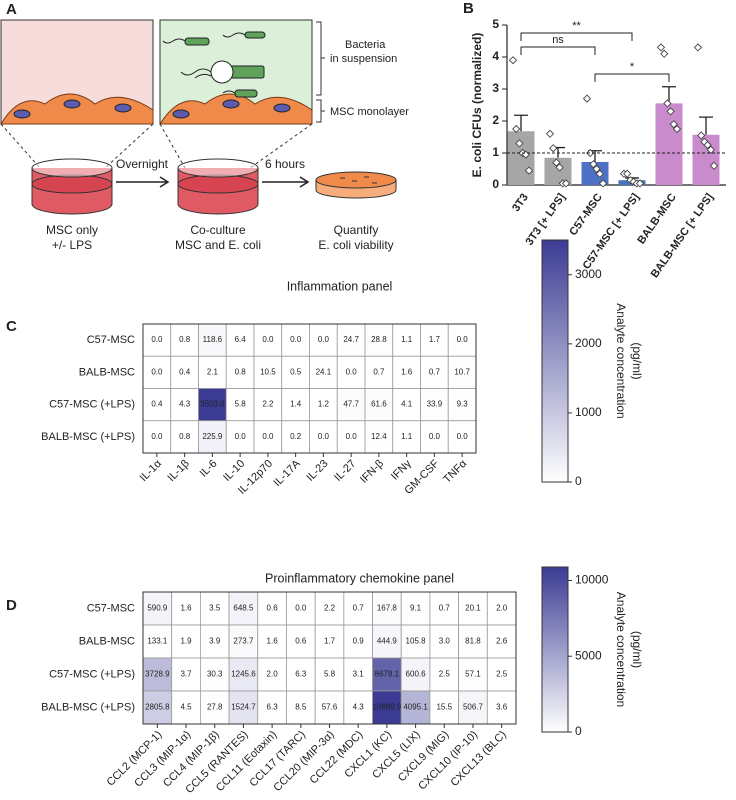  Describe the element at coordinates (296, 404) in the screenshot. I see `cell-label: 1.4` at that location.